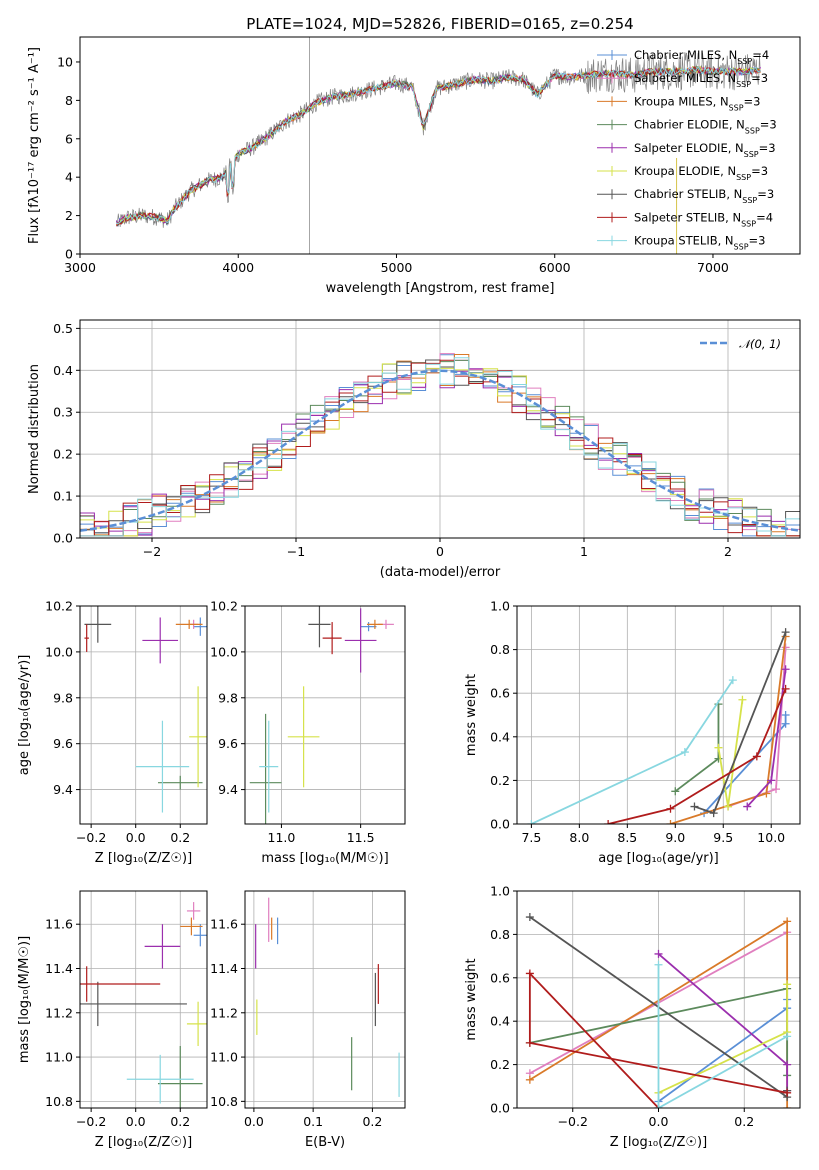 The height and width of the screenshot is (1170, 819). I want to click on panel-mass-vs-EBV: 0.0 0.1 0.2 10.8 11.0 11.2 11.4 11.6 E(B-V), so click(308, 1020).